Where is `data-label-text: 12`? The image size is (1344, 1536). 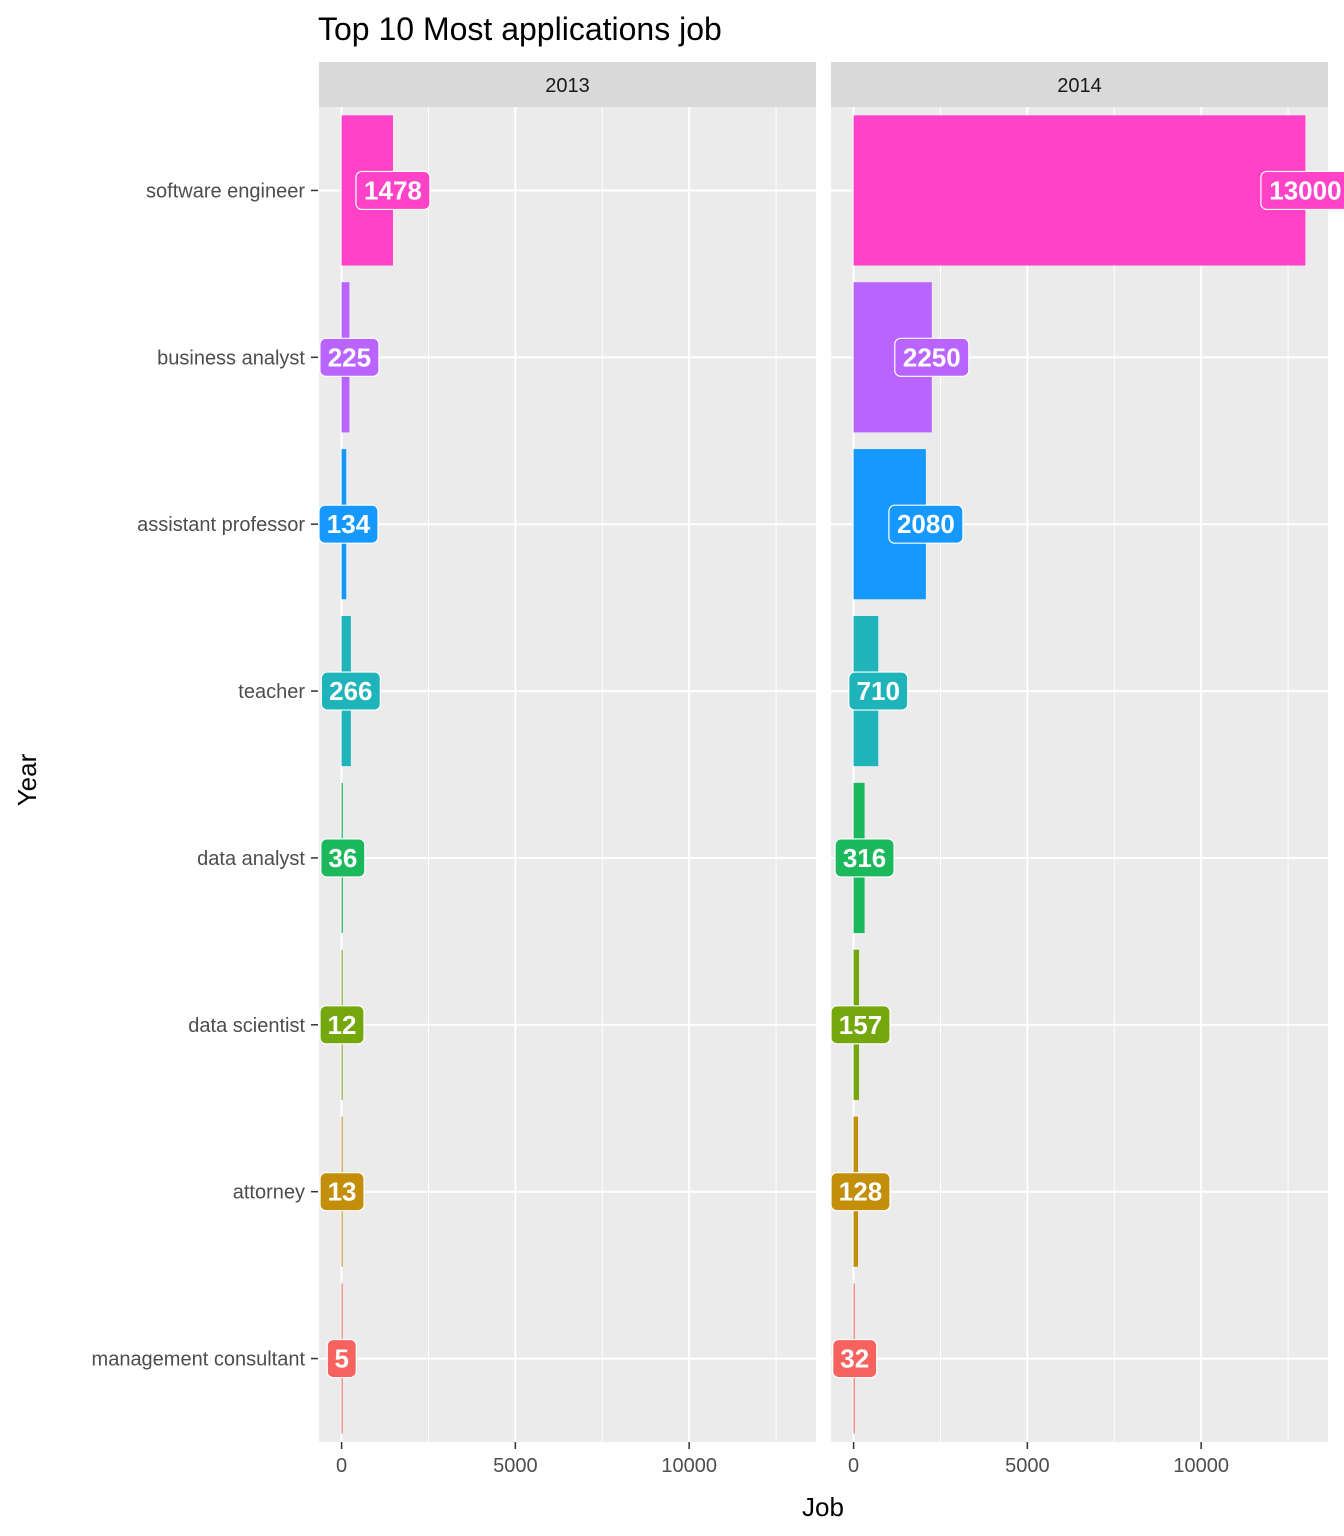
data-label-text: 12 is located at coordinates (342, 1025).